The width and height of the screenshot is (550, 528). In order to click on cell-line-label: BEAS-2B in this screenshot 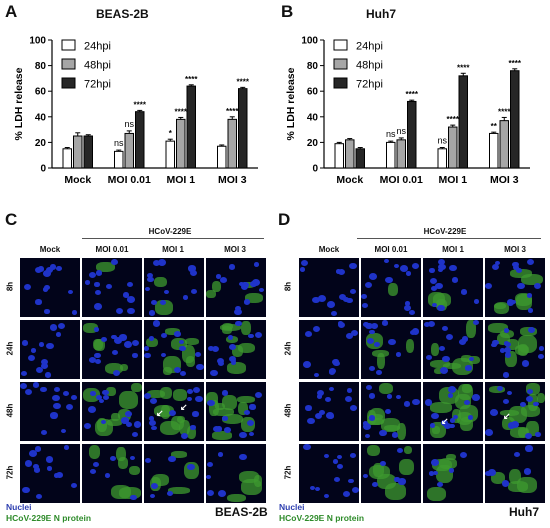, I will do `click(241, 512)`.